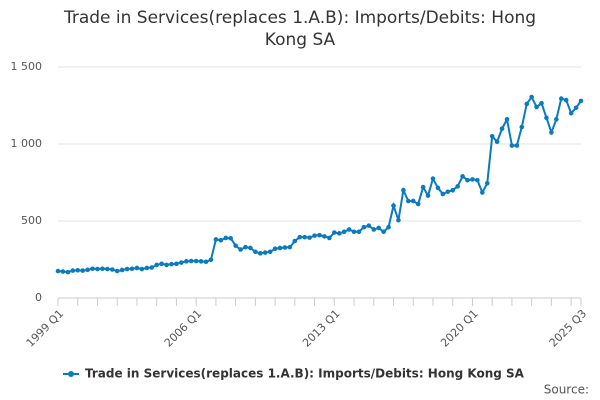  Describe the element at coordinates (38, 297) in the screenshot. I see `y-tick-label: 0` at that location.